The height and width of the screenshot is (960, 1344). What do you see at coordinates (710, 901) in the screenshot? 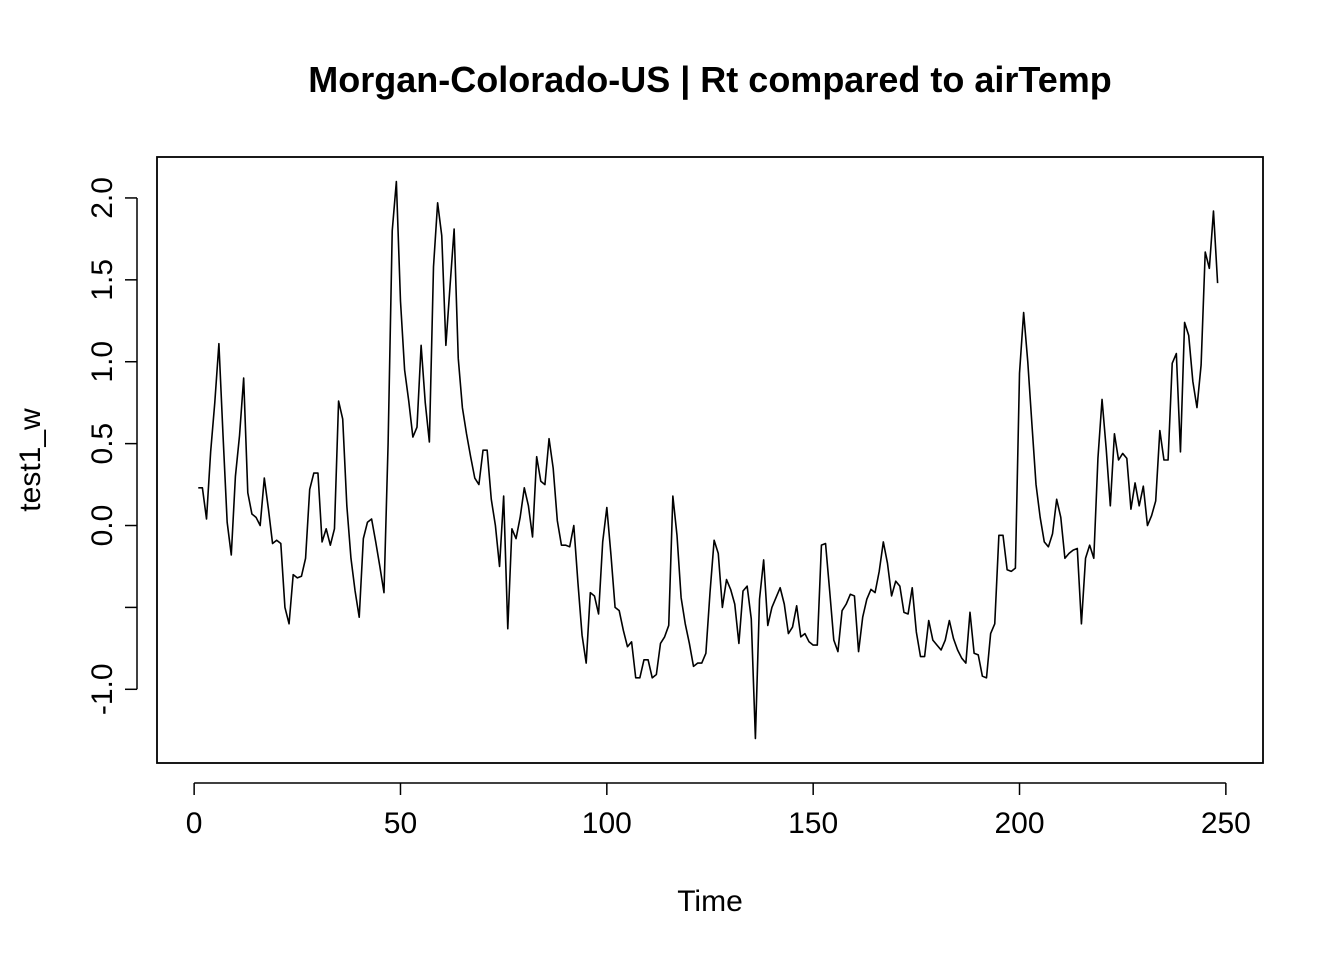
I see `x-axis-label: Time` at bounding box center [710, 901].